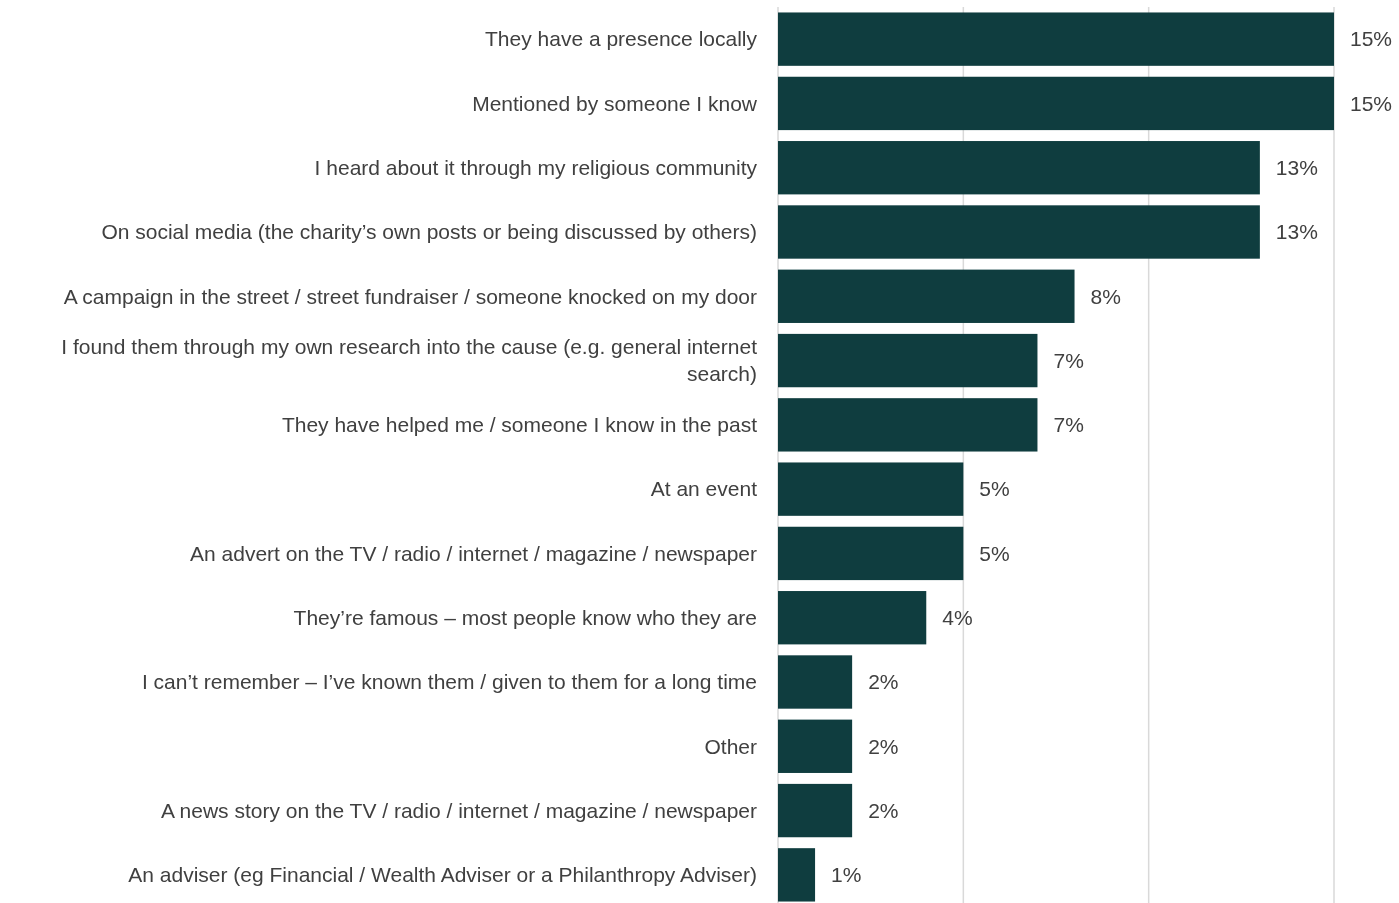 The image size is (1399, 903). What do you see at coordinates (846, 875) in the screenshot?
I see `data-label: 1%` at bounding box center [846, 875].